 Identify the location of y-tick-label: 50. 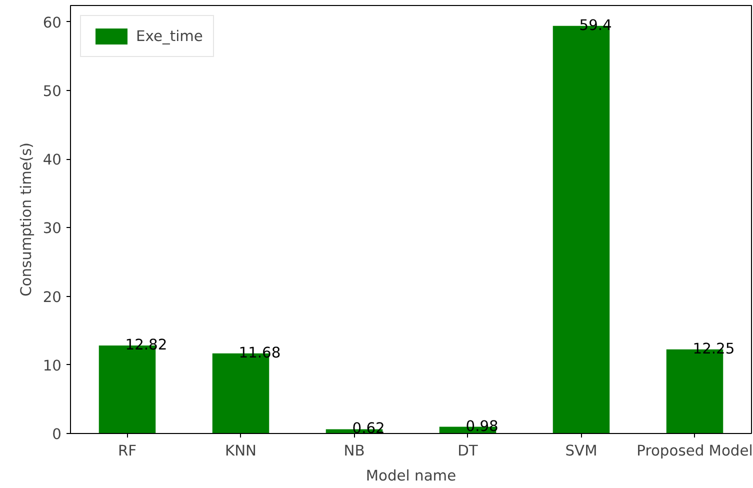
(52, 91).